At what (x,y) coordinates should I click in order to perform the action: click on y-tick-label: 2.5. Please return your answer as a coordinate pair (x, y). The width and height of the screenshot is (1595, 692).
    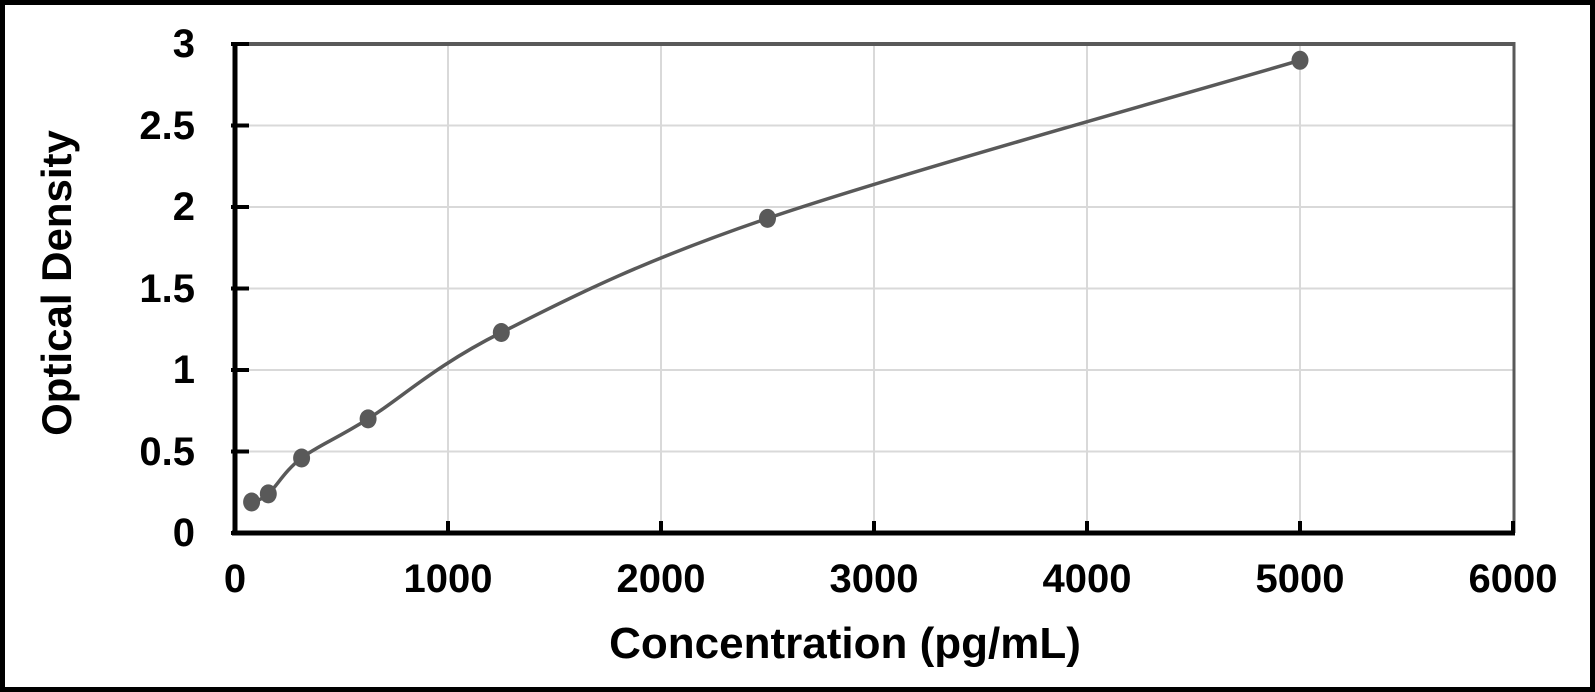
    Looking at the image, I should click on (167, 125).